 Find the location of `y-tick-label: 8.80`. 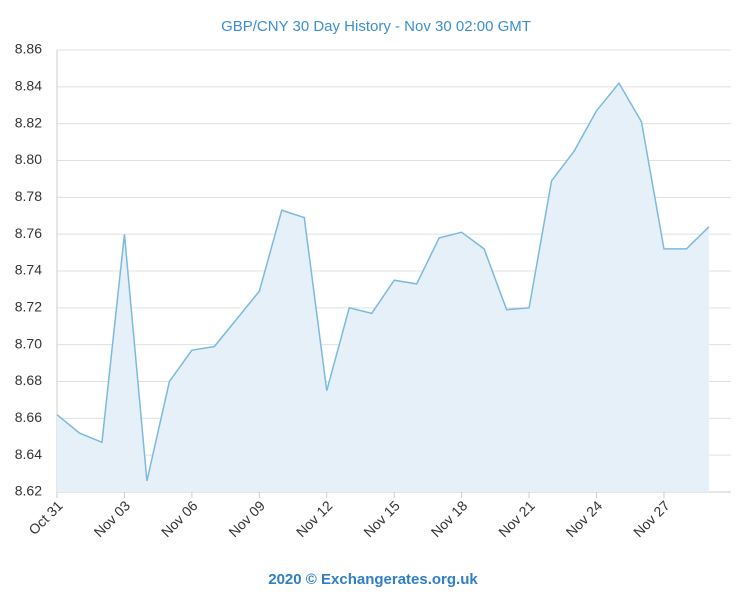

y-tick-label: 8.80 is located at coordinates (28, 159).